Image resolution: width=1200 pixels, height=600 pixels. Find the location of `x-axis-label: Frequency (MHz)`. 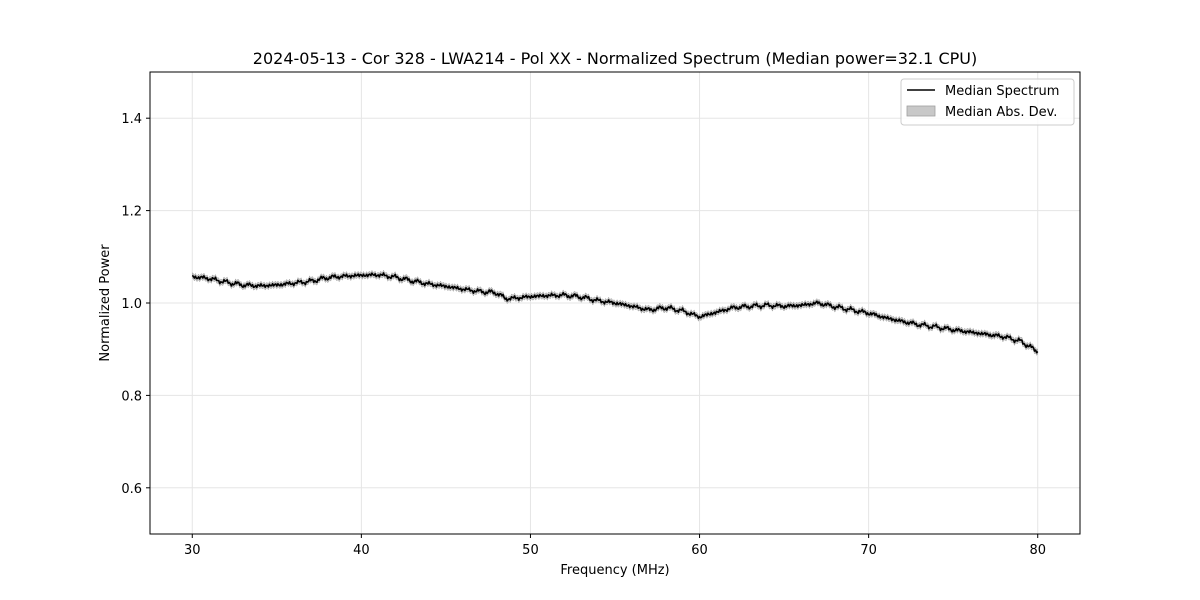

x-axis-label: Frequency (MHz) is located at coordinates (614, 570).